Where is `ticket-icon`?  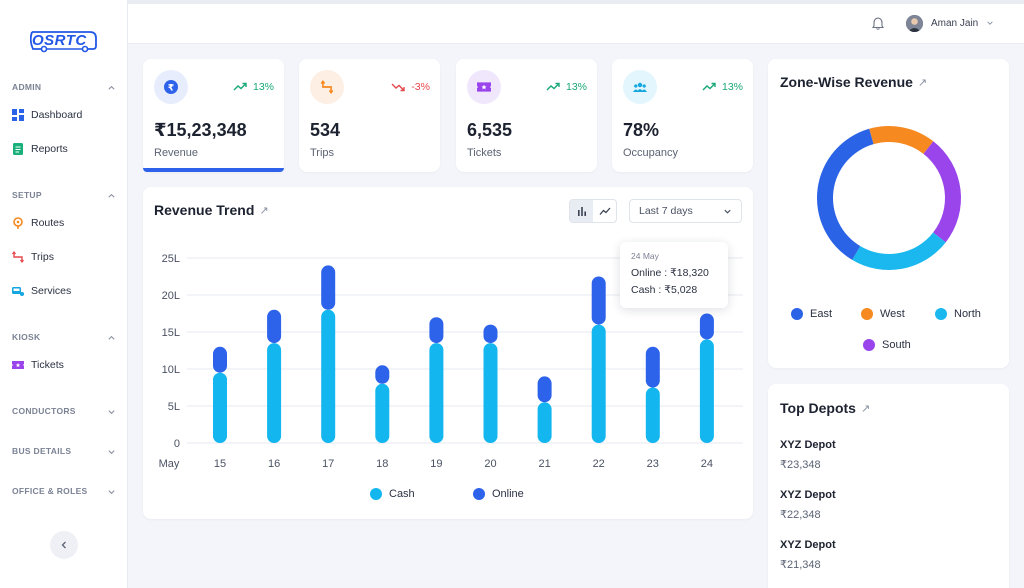 ticket-icon is located at coordinates (484, 87).